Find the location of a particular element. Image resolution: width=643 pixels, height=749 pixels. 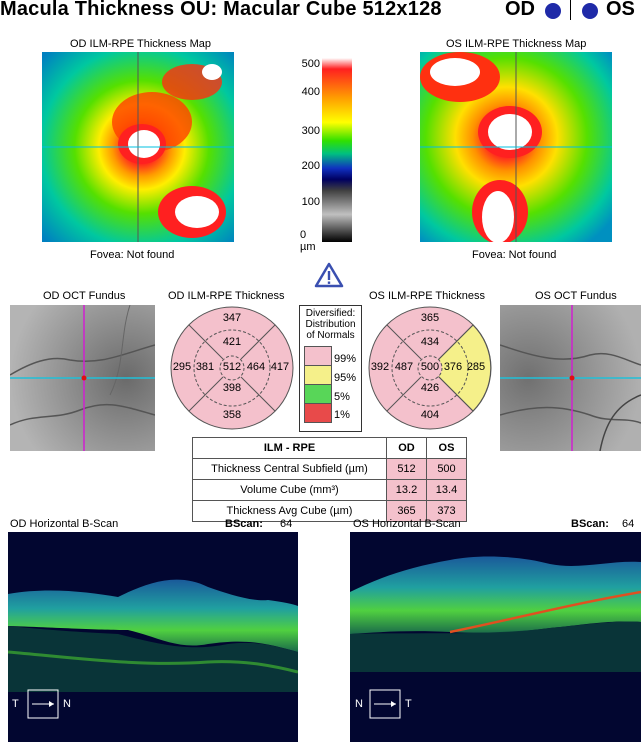

od-thickness-map-title: OD ILM-RPE Thickness Map is located at coordinates (141, 44).